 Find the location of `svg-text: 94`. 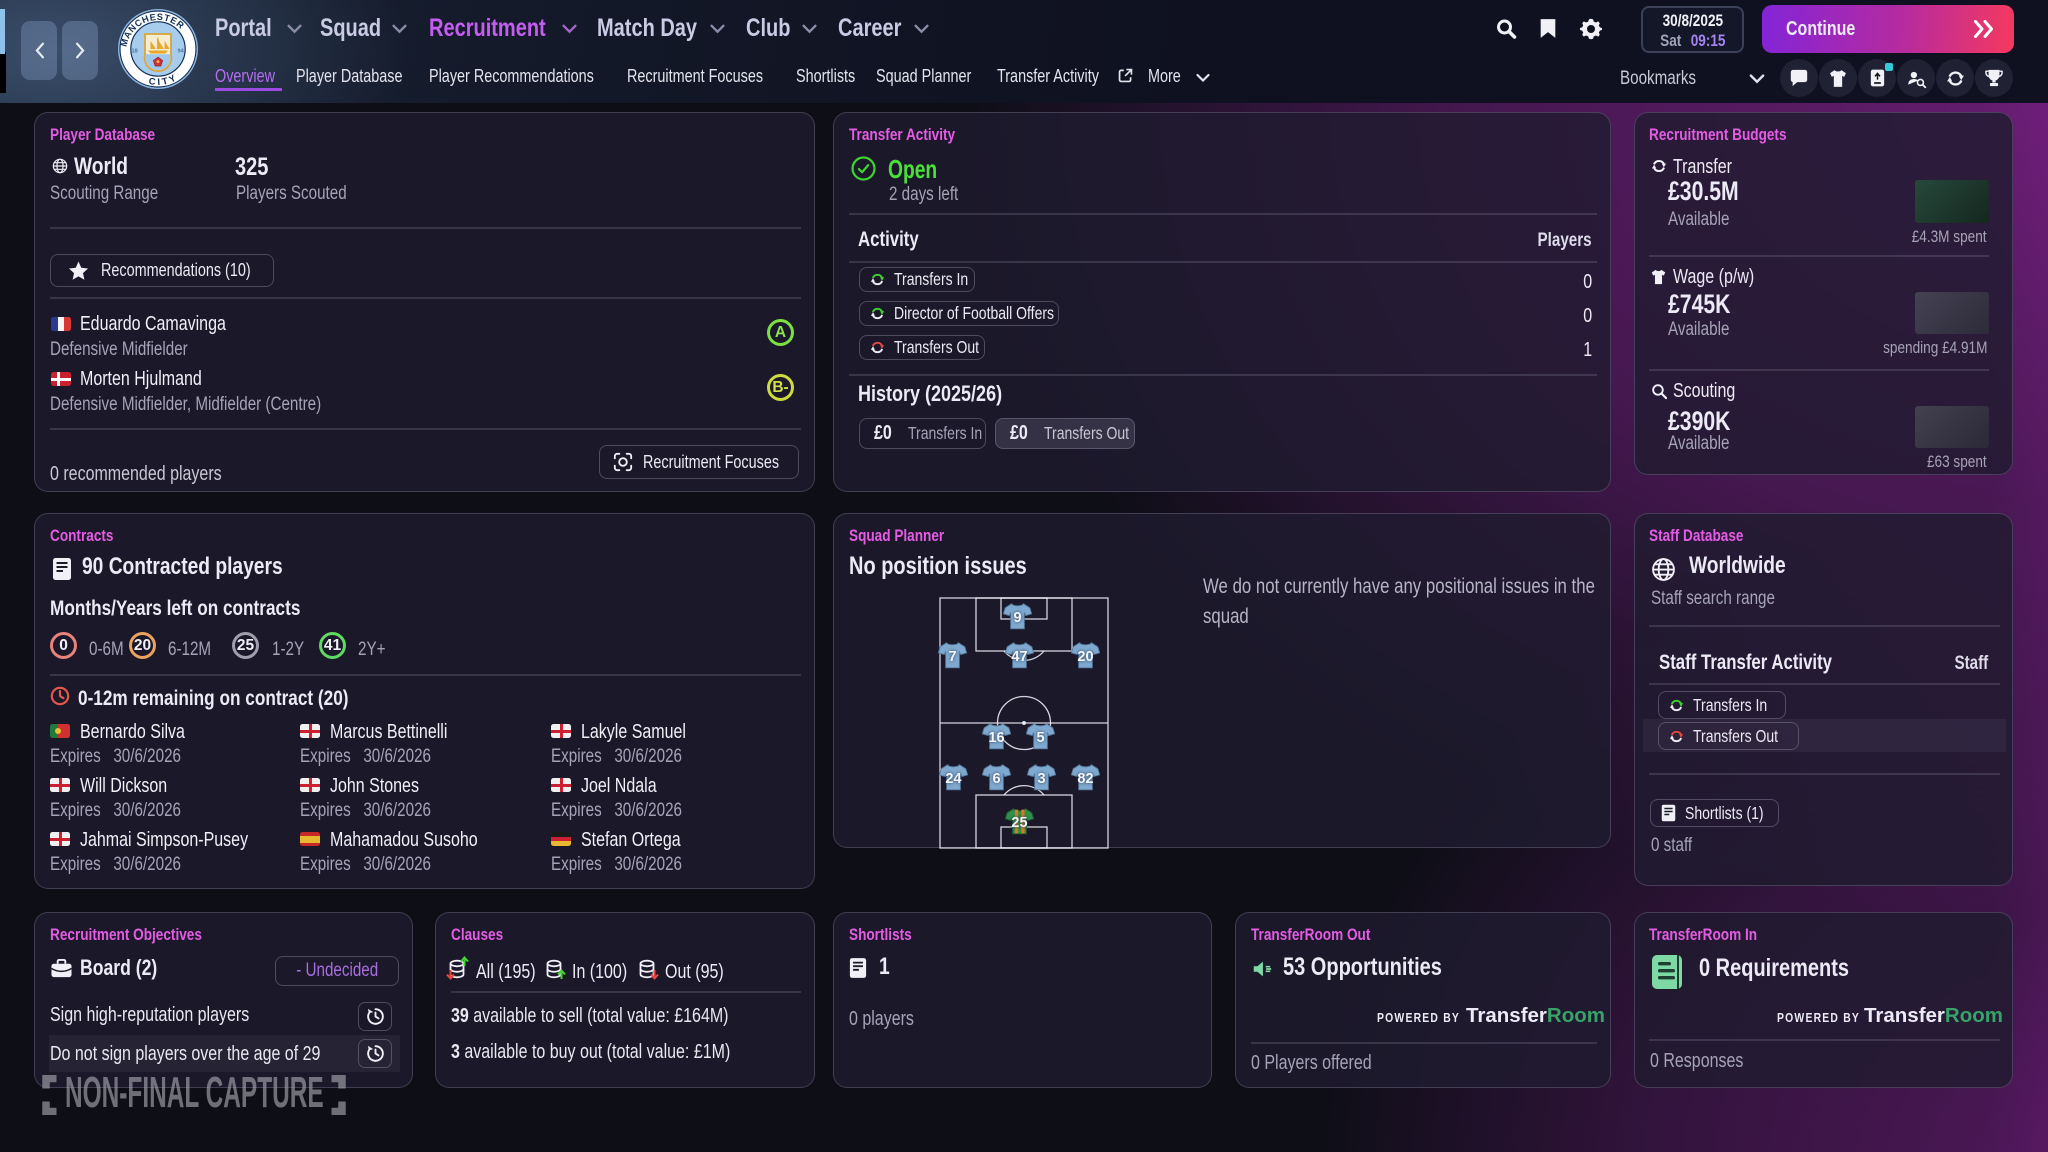

svg-text: 94 is located at coordinates (181, 52).